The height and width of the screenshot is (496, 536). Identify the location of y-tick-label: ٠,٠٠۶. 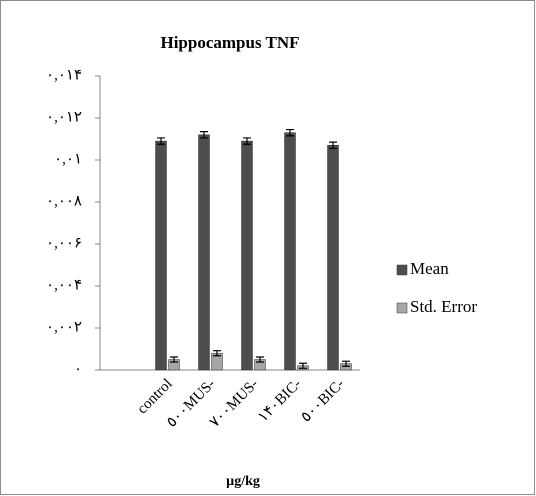
(64, 243).